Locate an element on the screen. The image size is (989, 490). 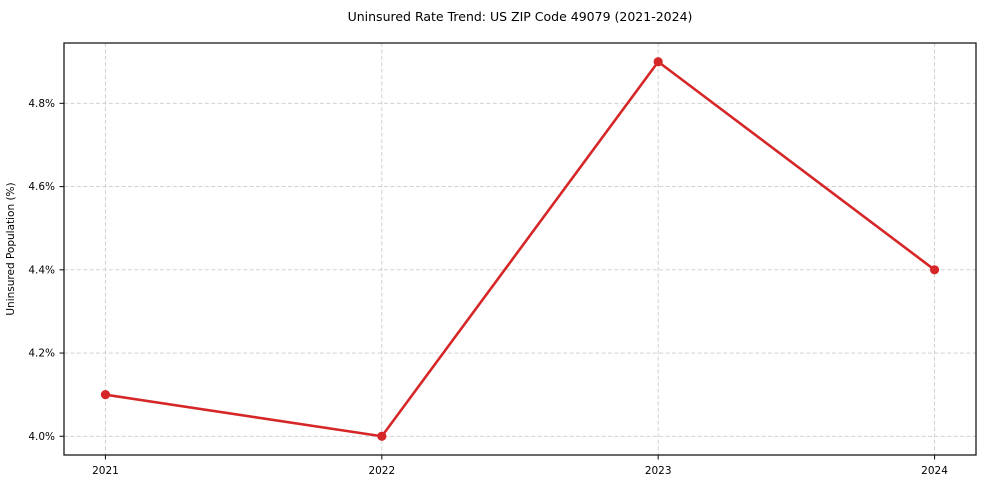
y-tick-label: 4.0% is located at coordinates (41, 437).